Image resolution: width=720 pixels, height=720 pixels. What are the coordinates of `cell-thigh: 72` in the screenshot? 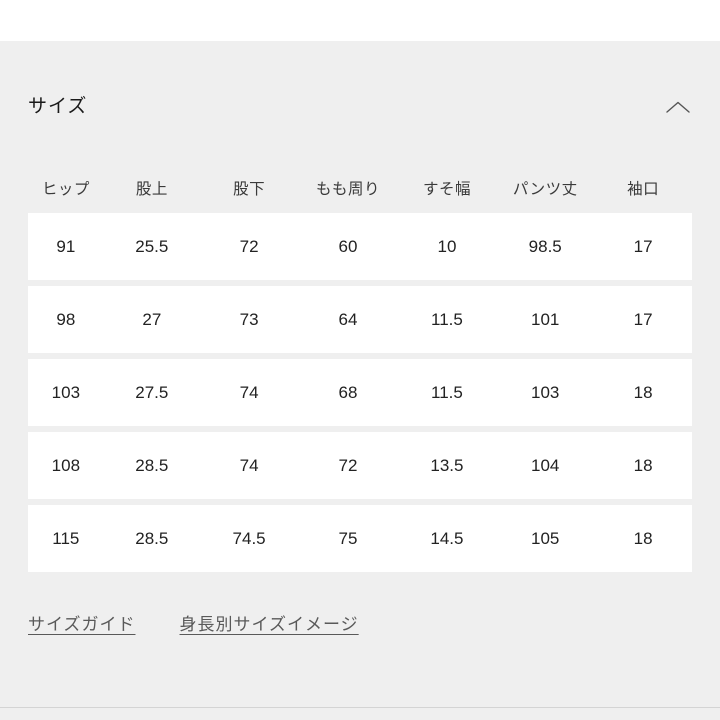 It's located at (348, 465).